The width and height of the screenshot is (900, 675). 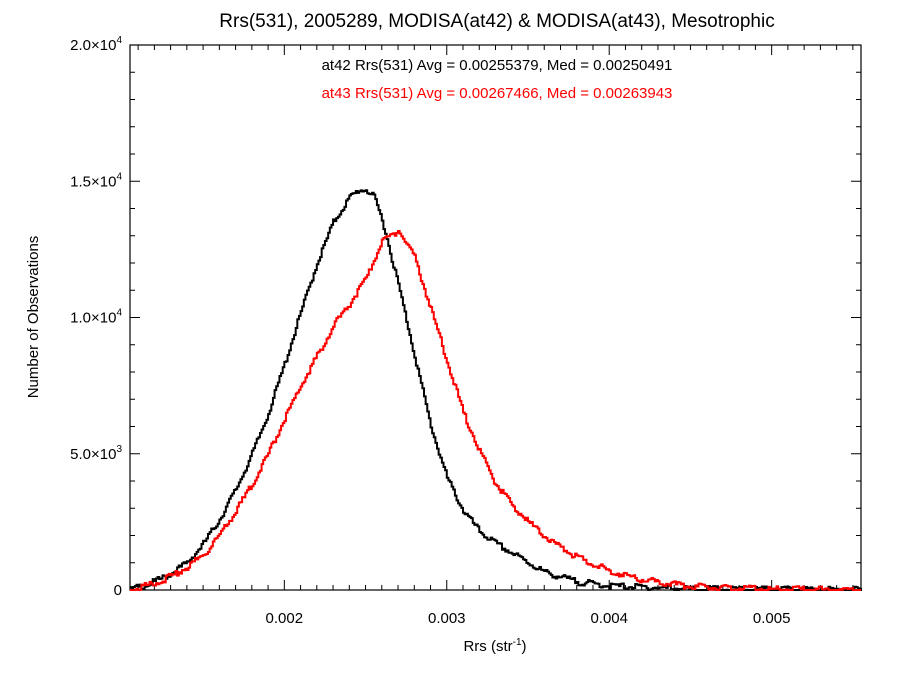 What do you see at coordinates (93, 318) in the screenshot?
I see `y-tick-mantissa: 1.0×10` at bounding box center [93, 318].